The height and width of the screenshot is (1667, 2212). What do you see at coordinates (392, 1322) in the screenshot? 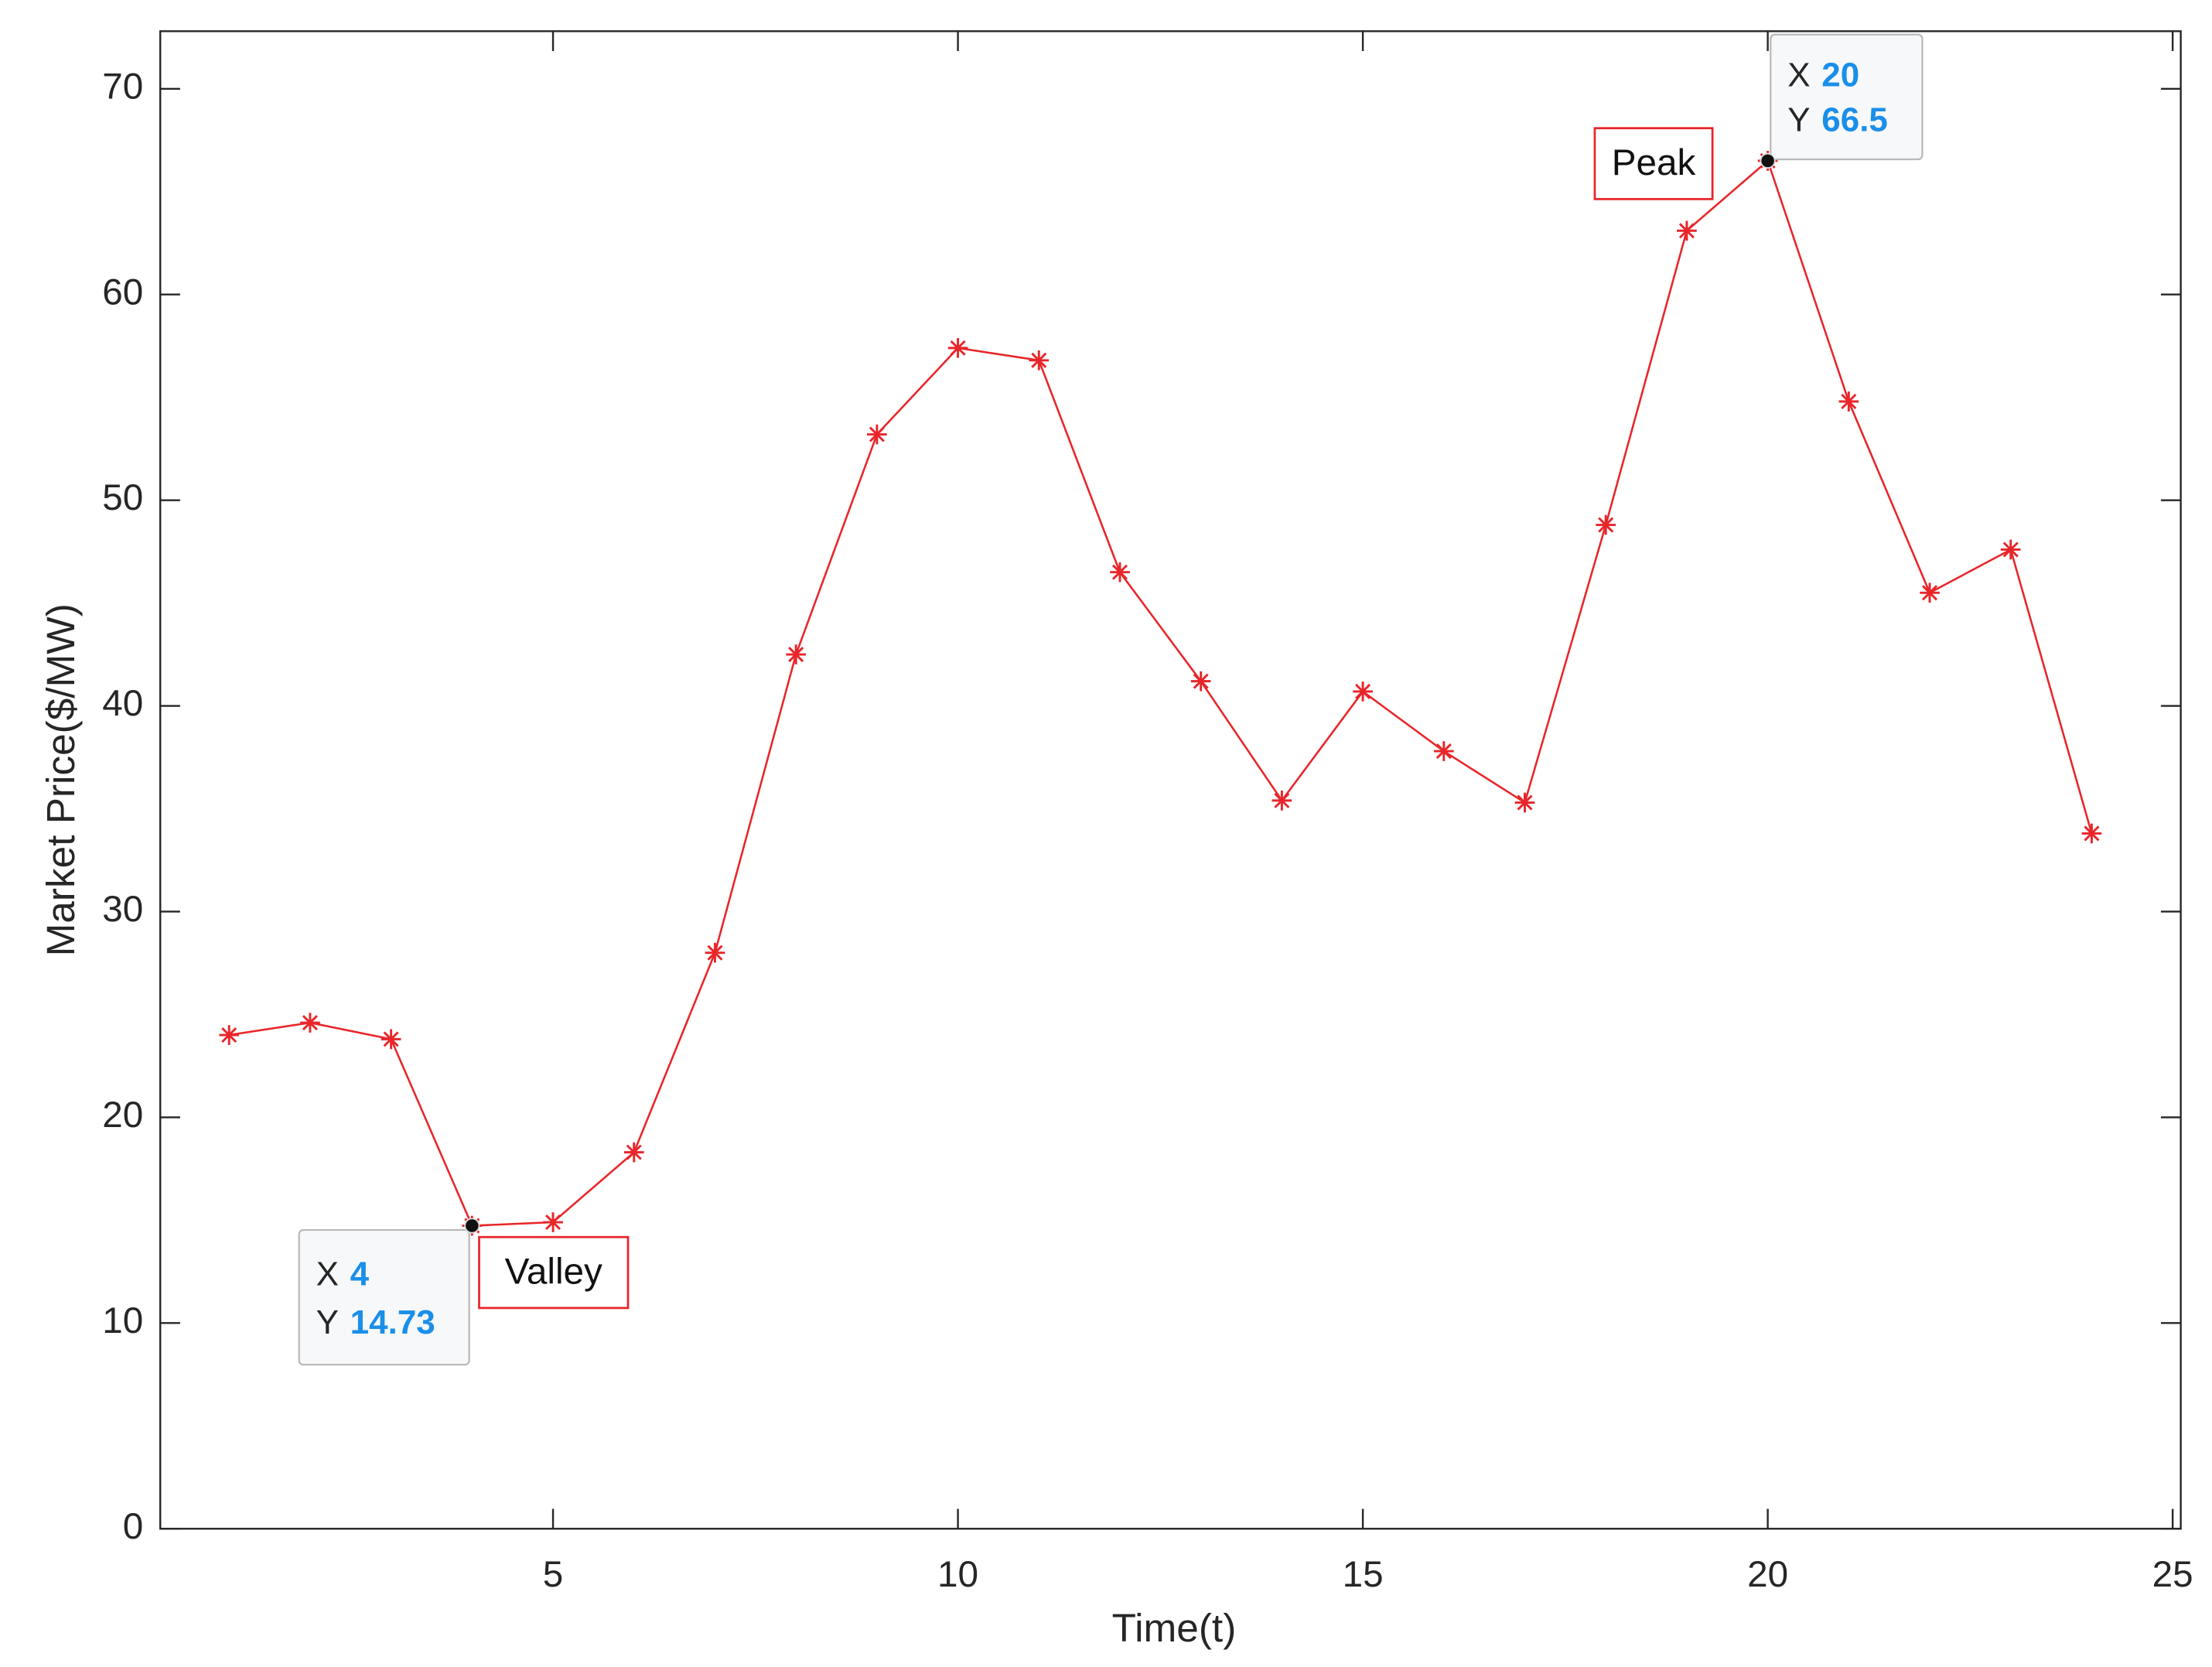
I see `datatip-y-value: 14.73` at bounding box center [392, 1322].